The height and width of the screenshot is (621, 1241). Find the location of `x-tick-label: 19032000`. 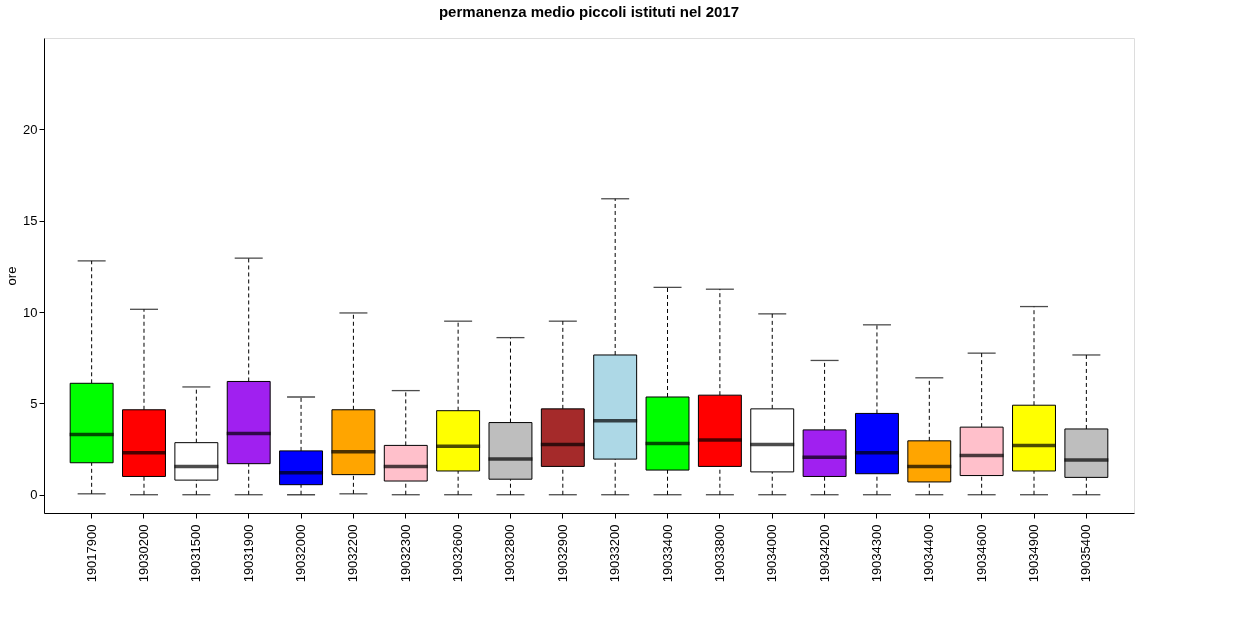

x-tick-label: 19032000 is located at coordinates (301, 553).